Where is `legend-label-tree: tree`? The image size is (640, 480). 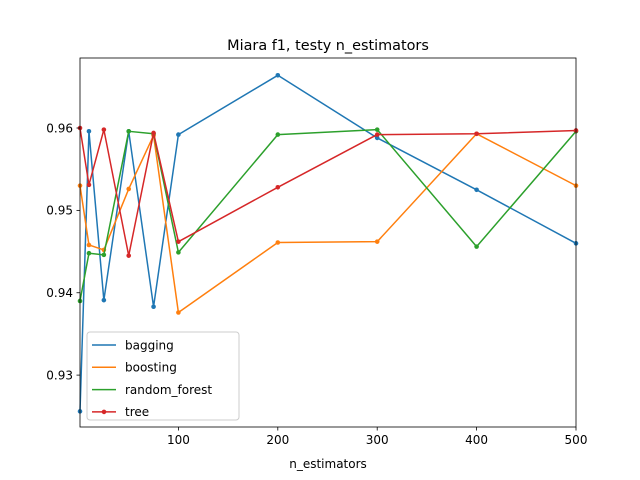 legend-label-tree: tree is located at coordinates (137, 412).